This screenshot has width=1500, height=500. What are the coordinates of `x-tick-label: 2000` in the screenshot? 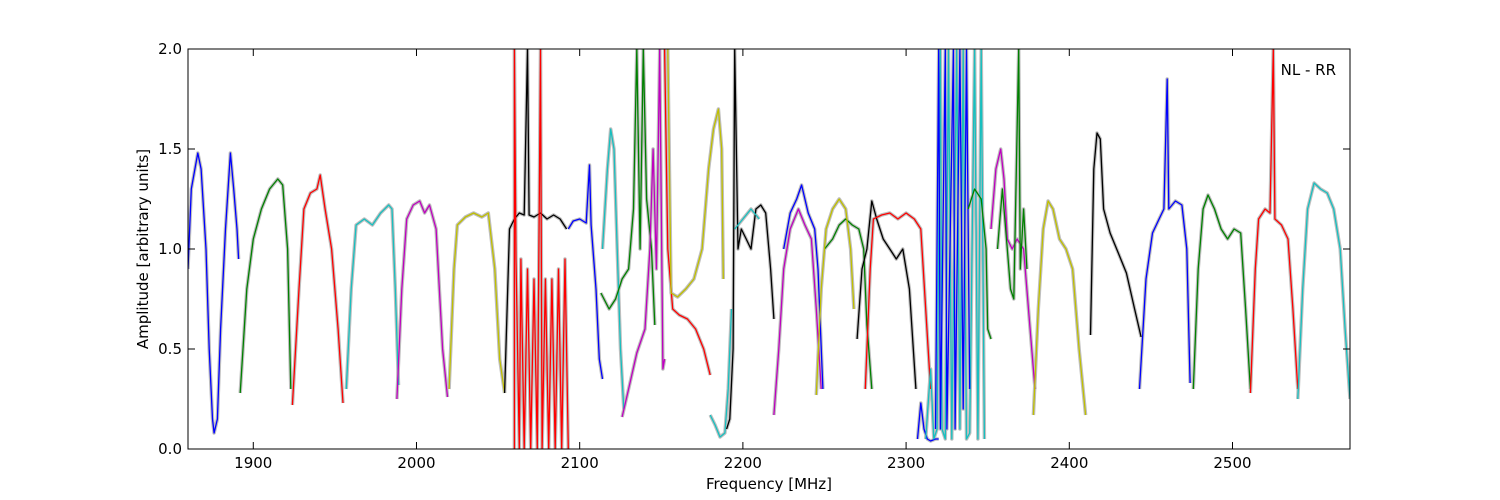 It's located at (416, 463).